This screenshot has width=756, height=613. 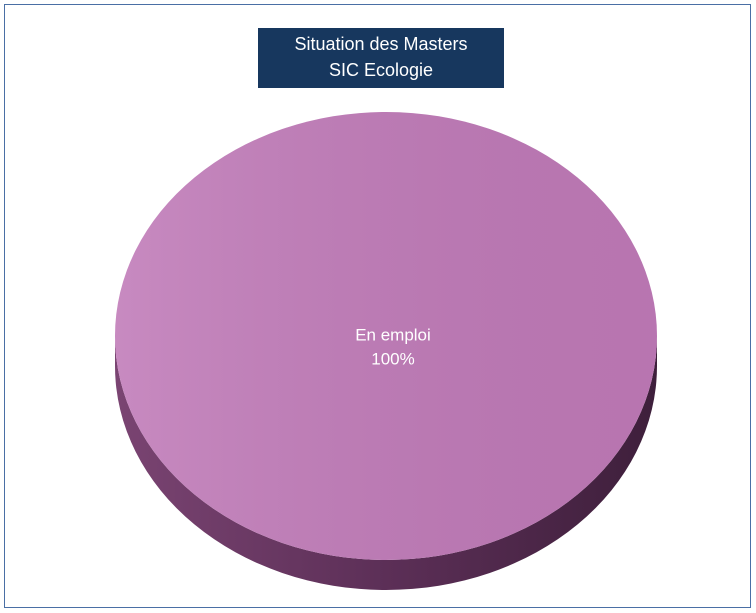 What do you see at coordinates (380, 44) in the screenshot?
I see `chart-title: Situation des Masters` at bounding box center [380, 44].